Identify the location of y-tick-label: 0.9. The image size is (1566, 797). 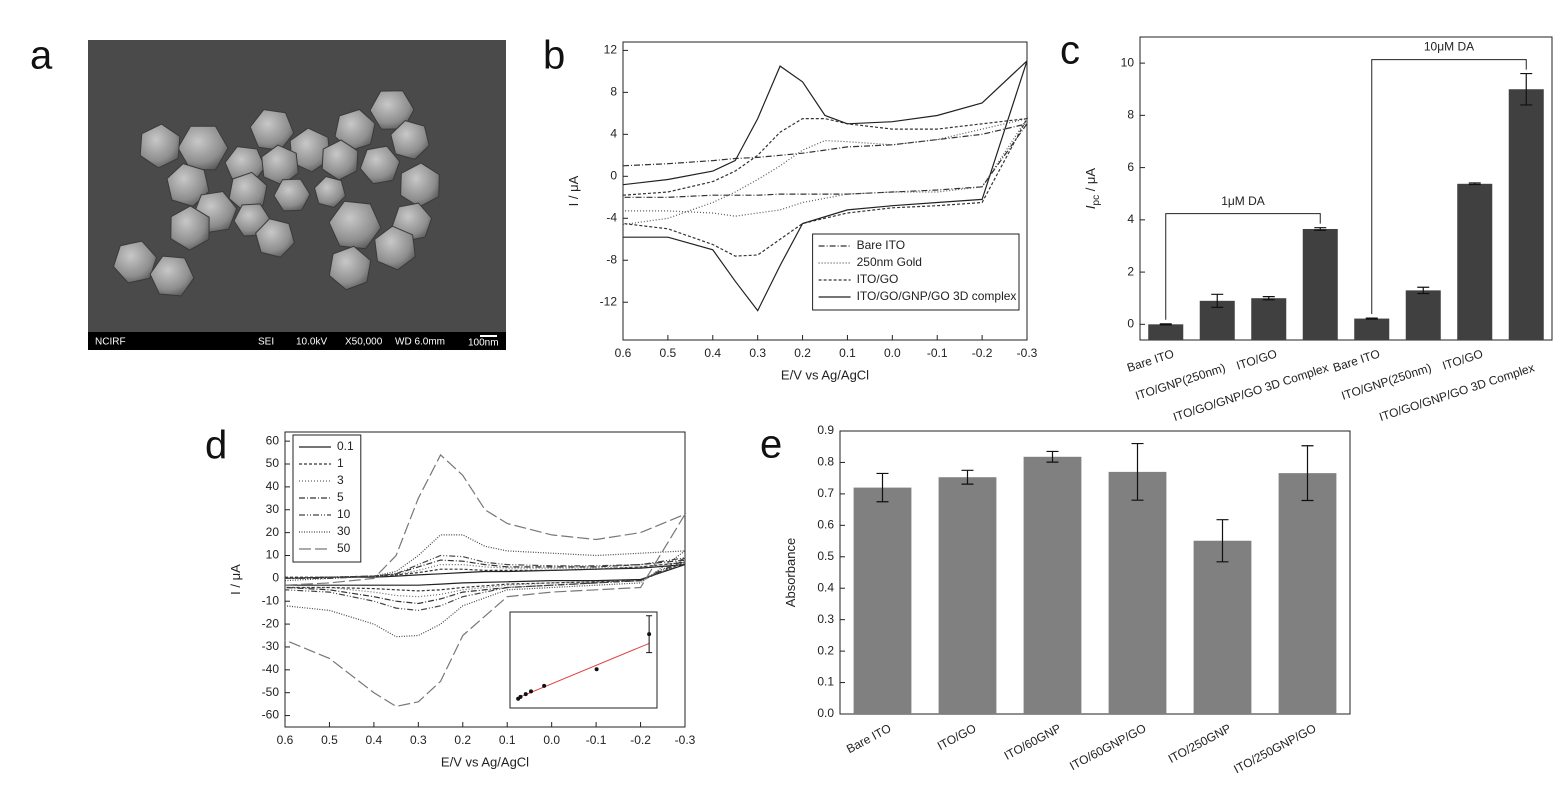
(825, 430).